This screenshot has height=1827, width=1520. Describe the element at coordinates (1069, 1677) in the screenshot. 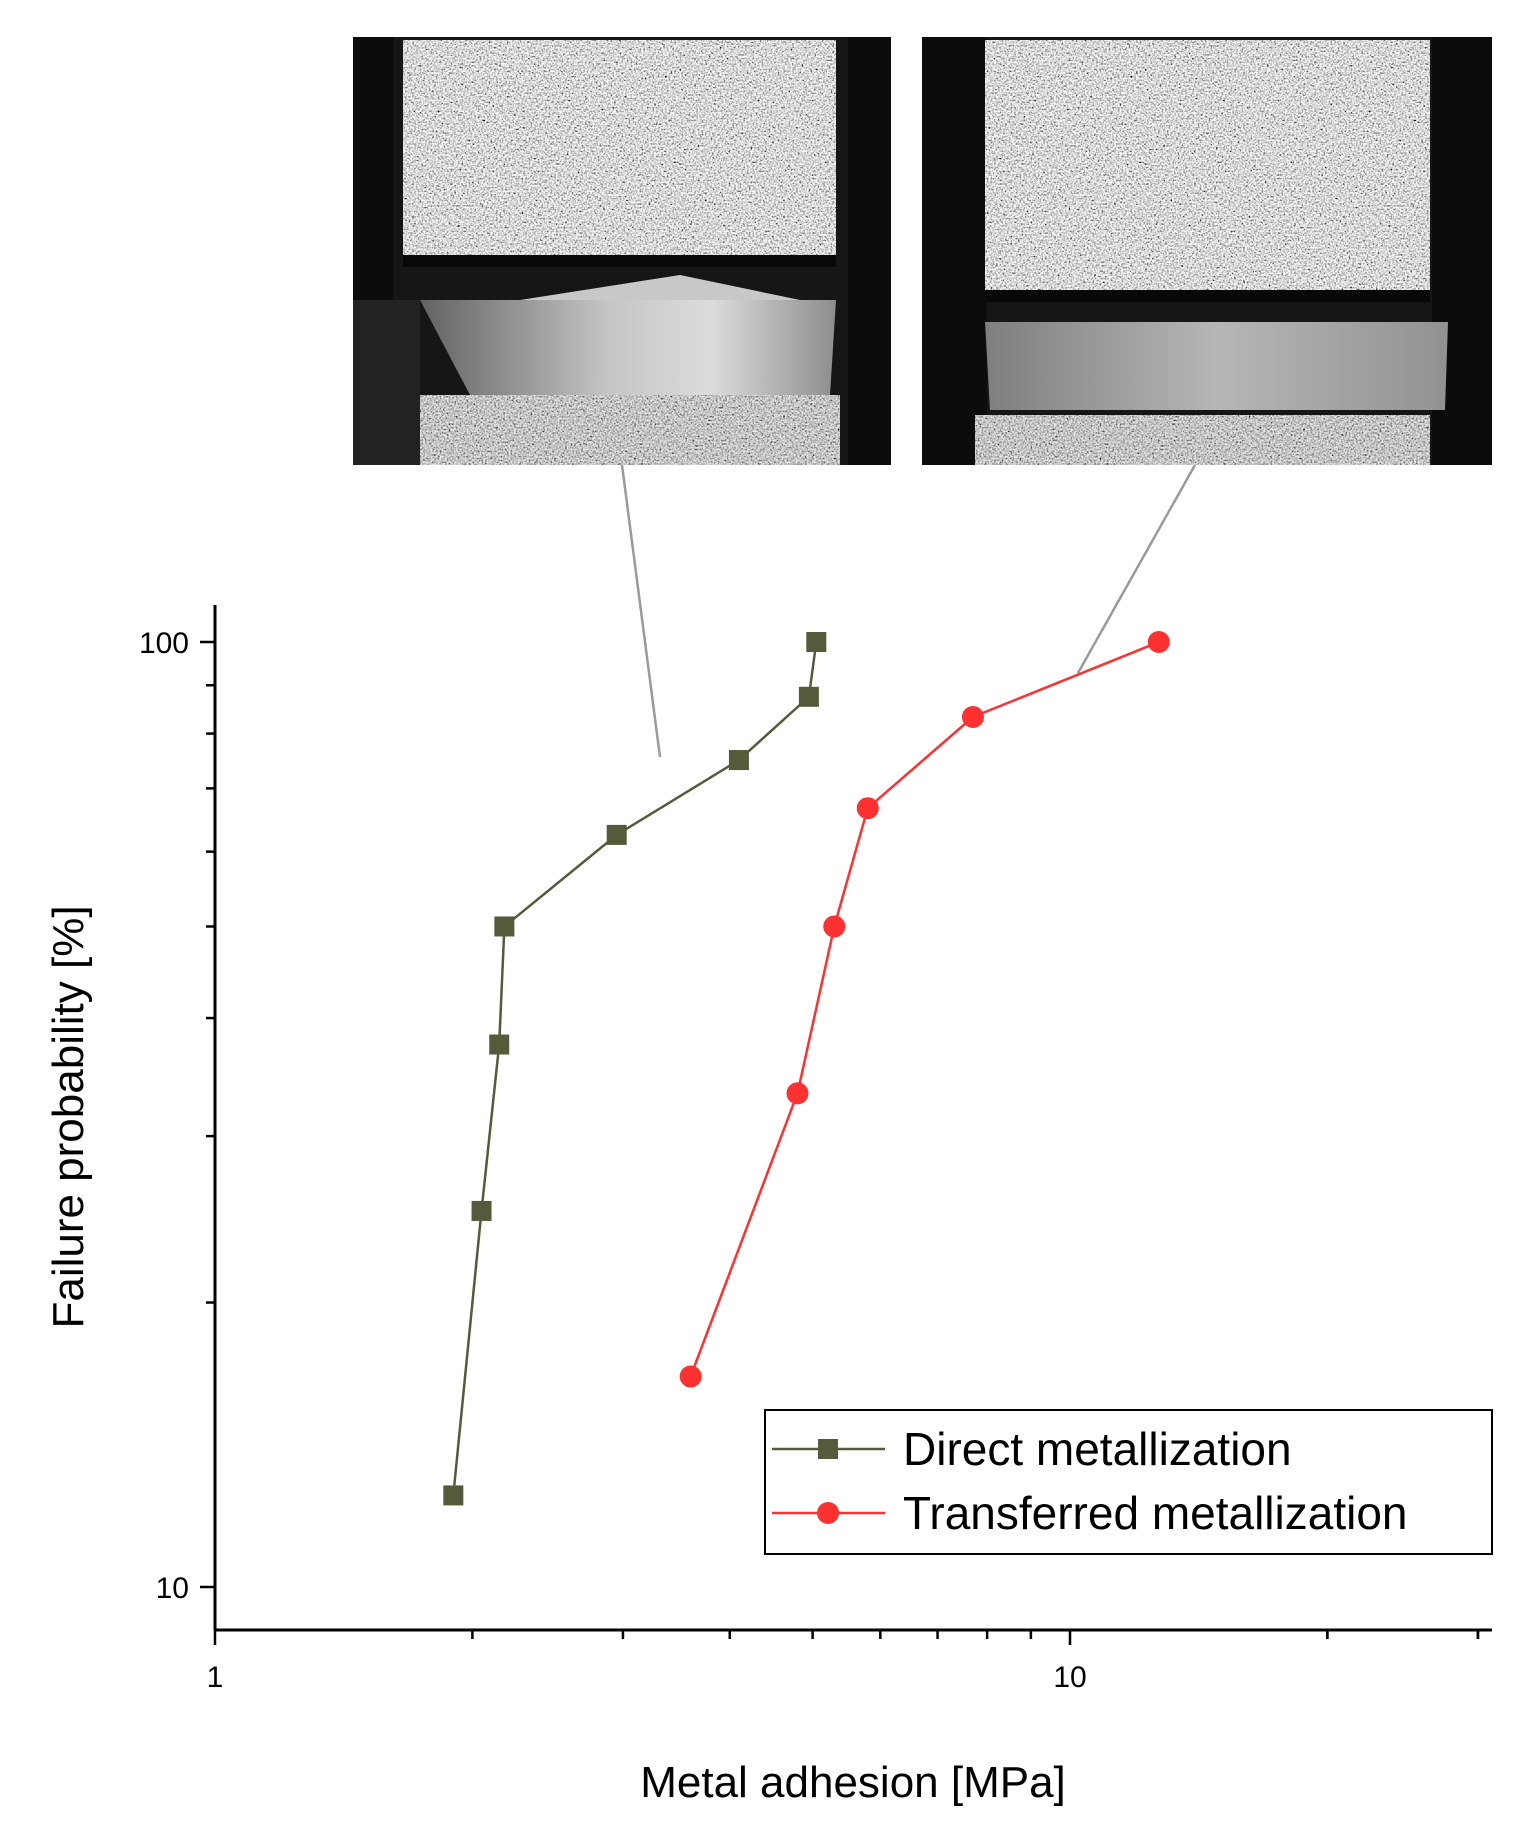

I see `x-tick-label: 10` at that location.